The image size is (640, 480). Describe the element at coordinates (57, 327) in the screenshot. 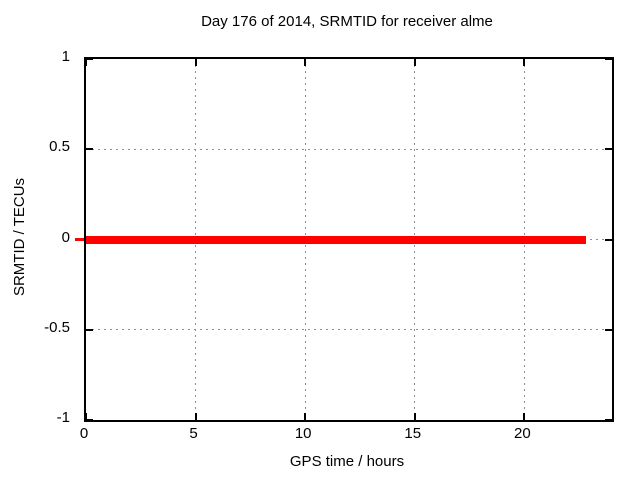

I see `y-tick-label: -0.5` at that location.